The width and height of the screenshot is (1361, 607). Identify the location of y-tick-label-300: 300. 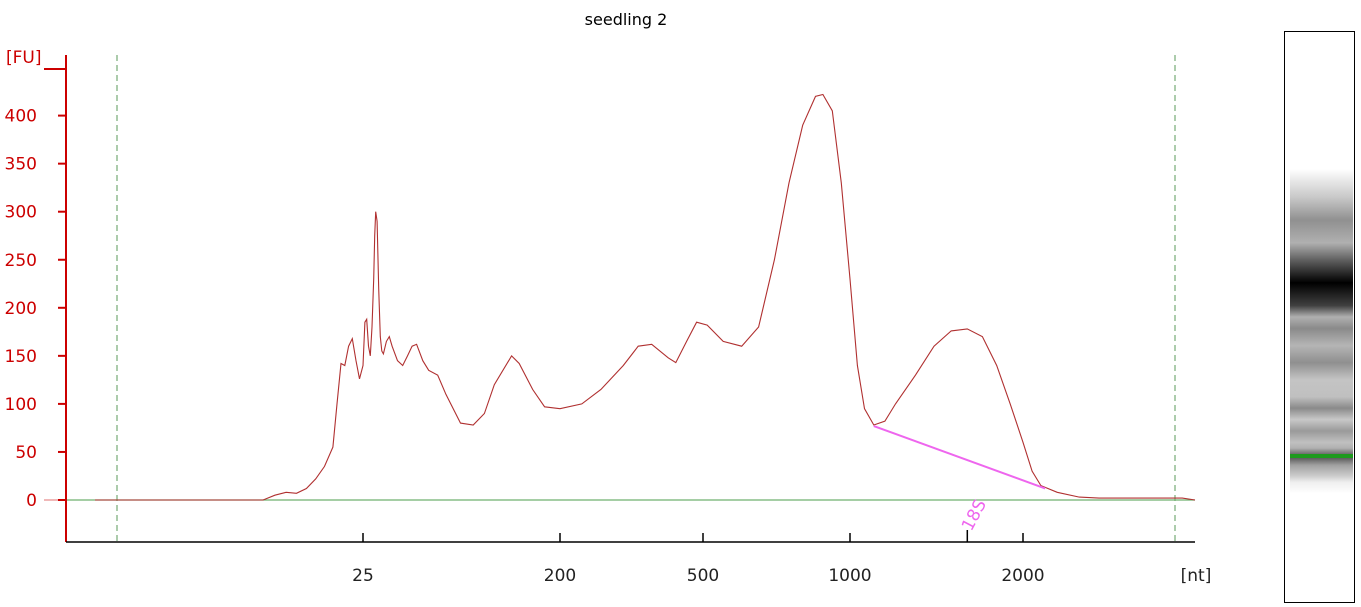
(21, 213).